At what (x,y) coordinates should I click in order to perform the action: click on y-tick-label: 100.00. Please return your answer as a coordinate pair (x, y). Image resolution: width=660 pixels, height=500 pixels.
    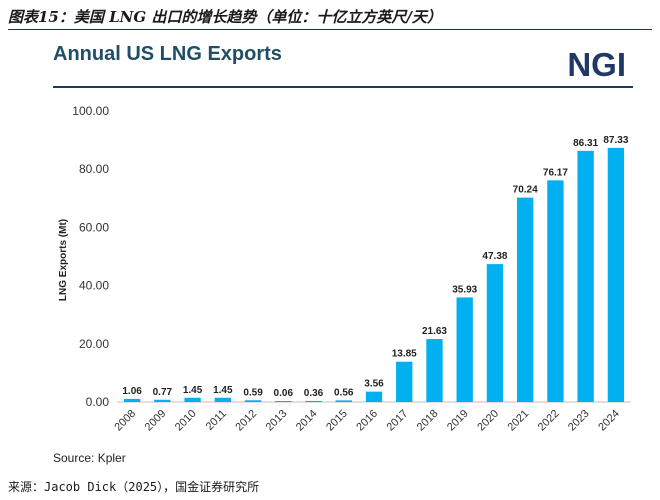
    Looking at the image, I should click on (90, 111).